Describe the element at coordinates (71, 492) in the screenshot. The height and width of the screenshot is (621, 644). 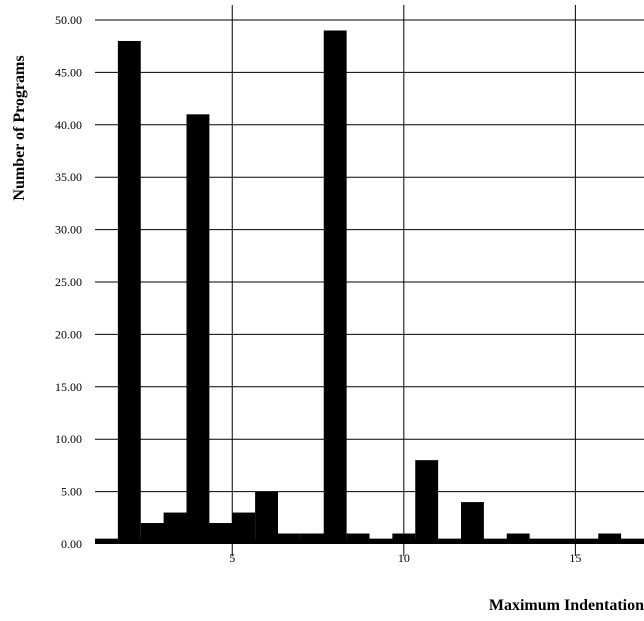
I see `y-tick-label: 5.00` at that location.